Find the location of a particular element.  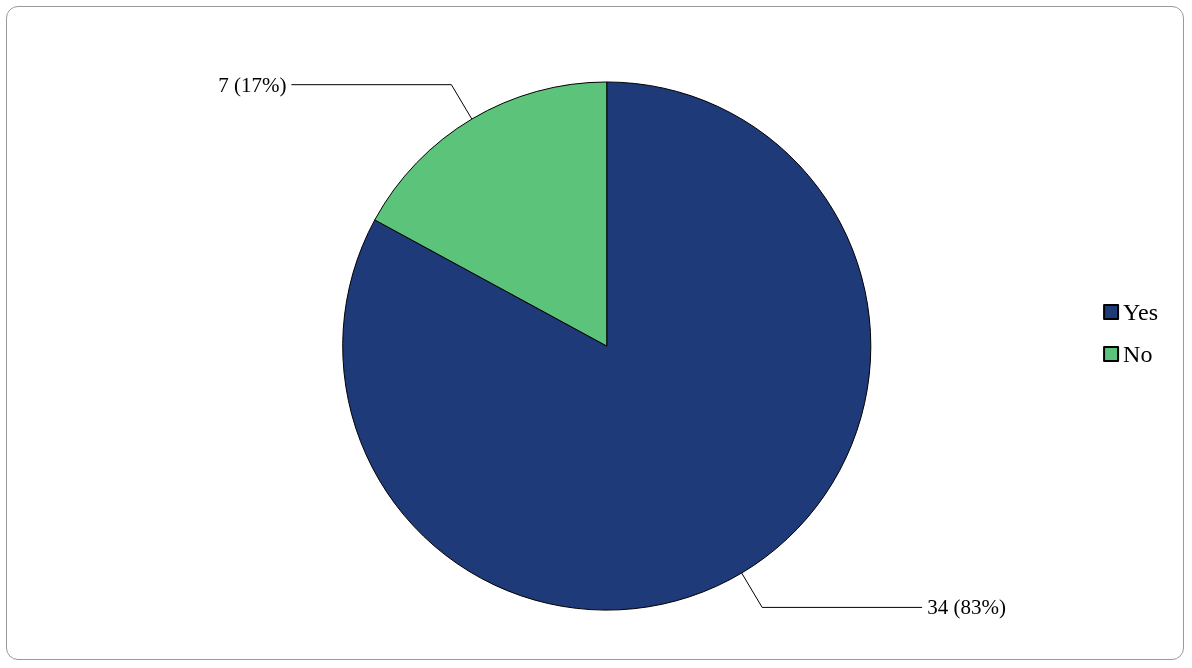

data-label: 7 (17%) is located at coordinates (252, 84).